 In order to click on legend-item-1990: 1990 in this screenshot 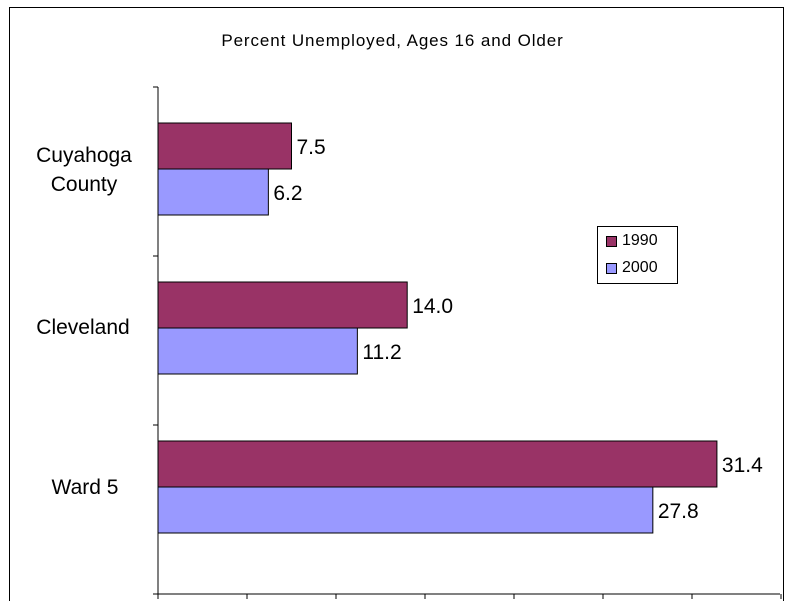, I will do `click(632, 241)`.